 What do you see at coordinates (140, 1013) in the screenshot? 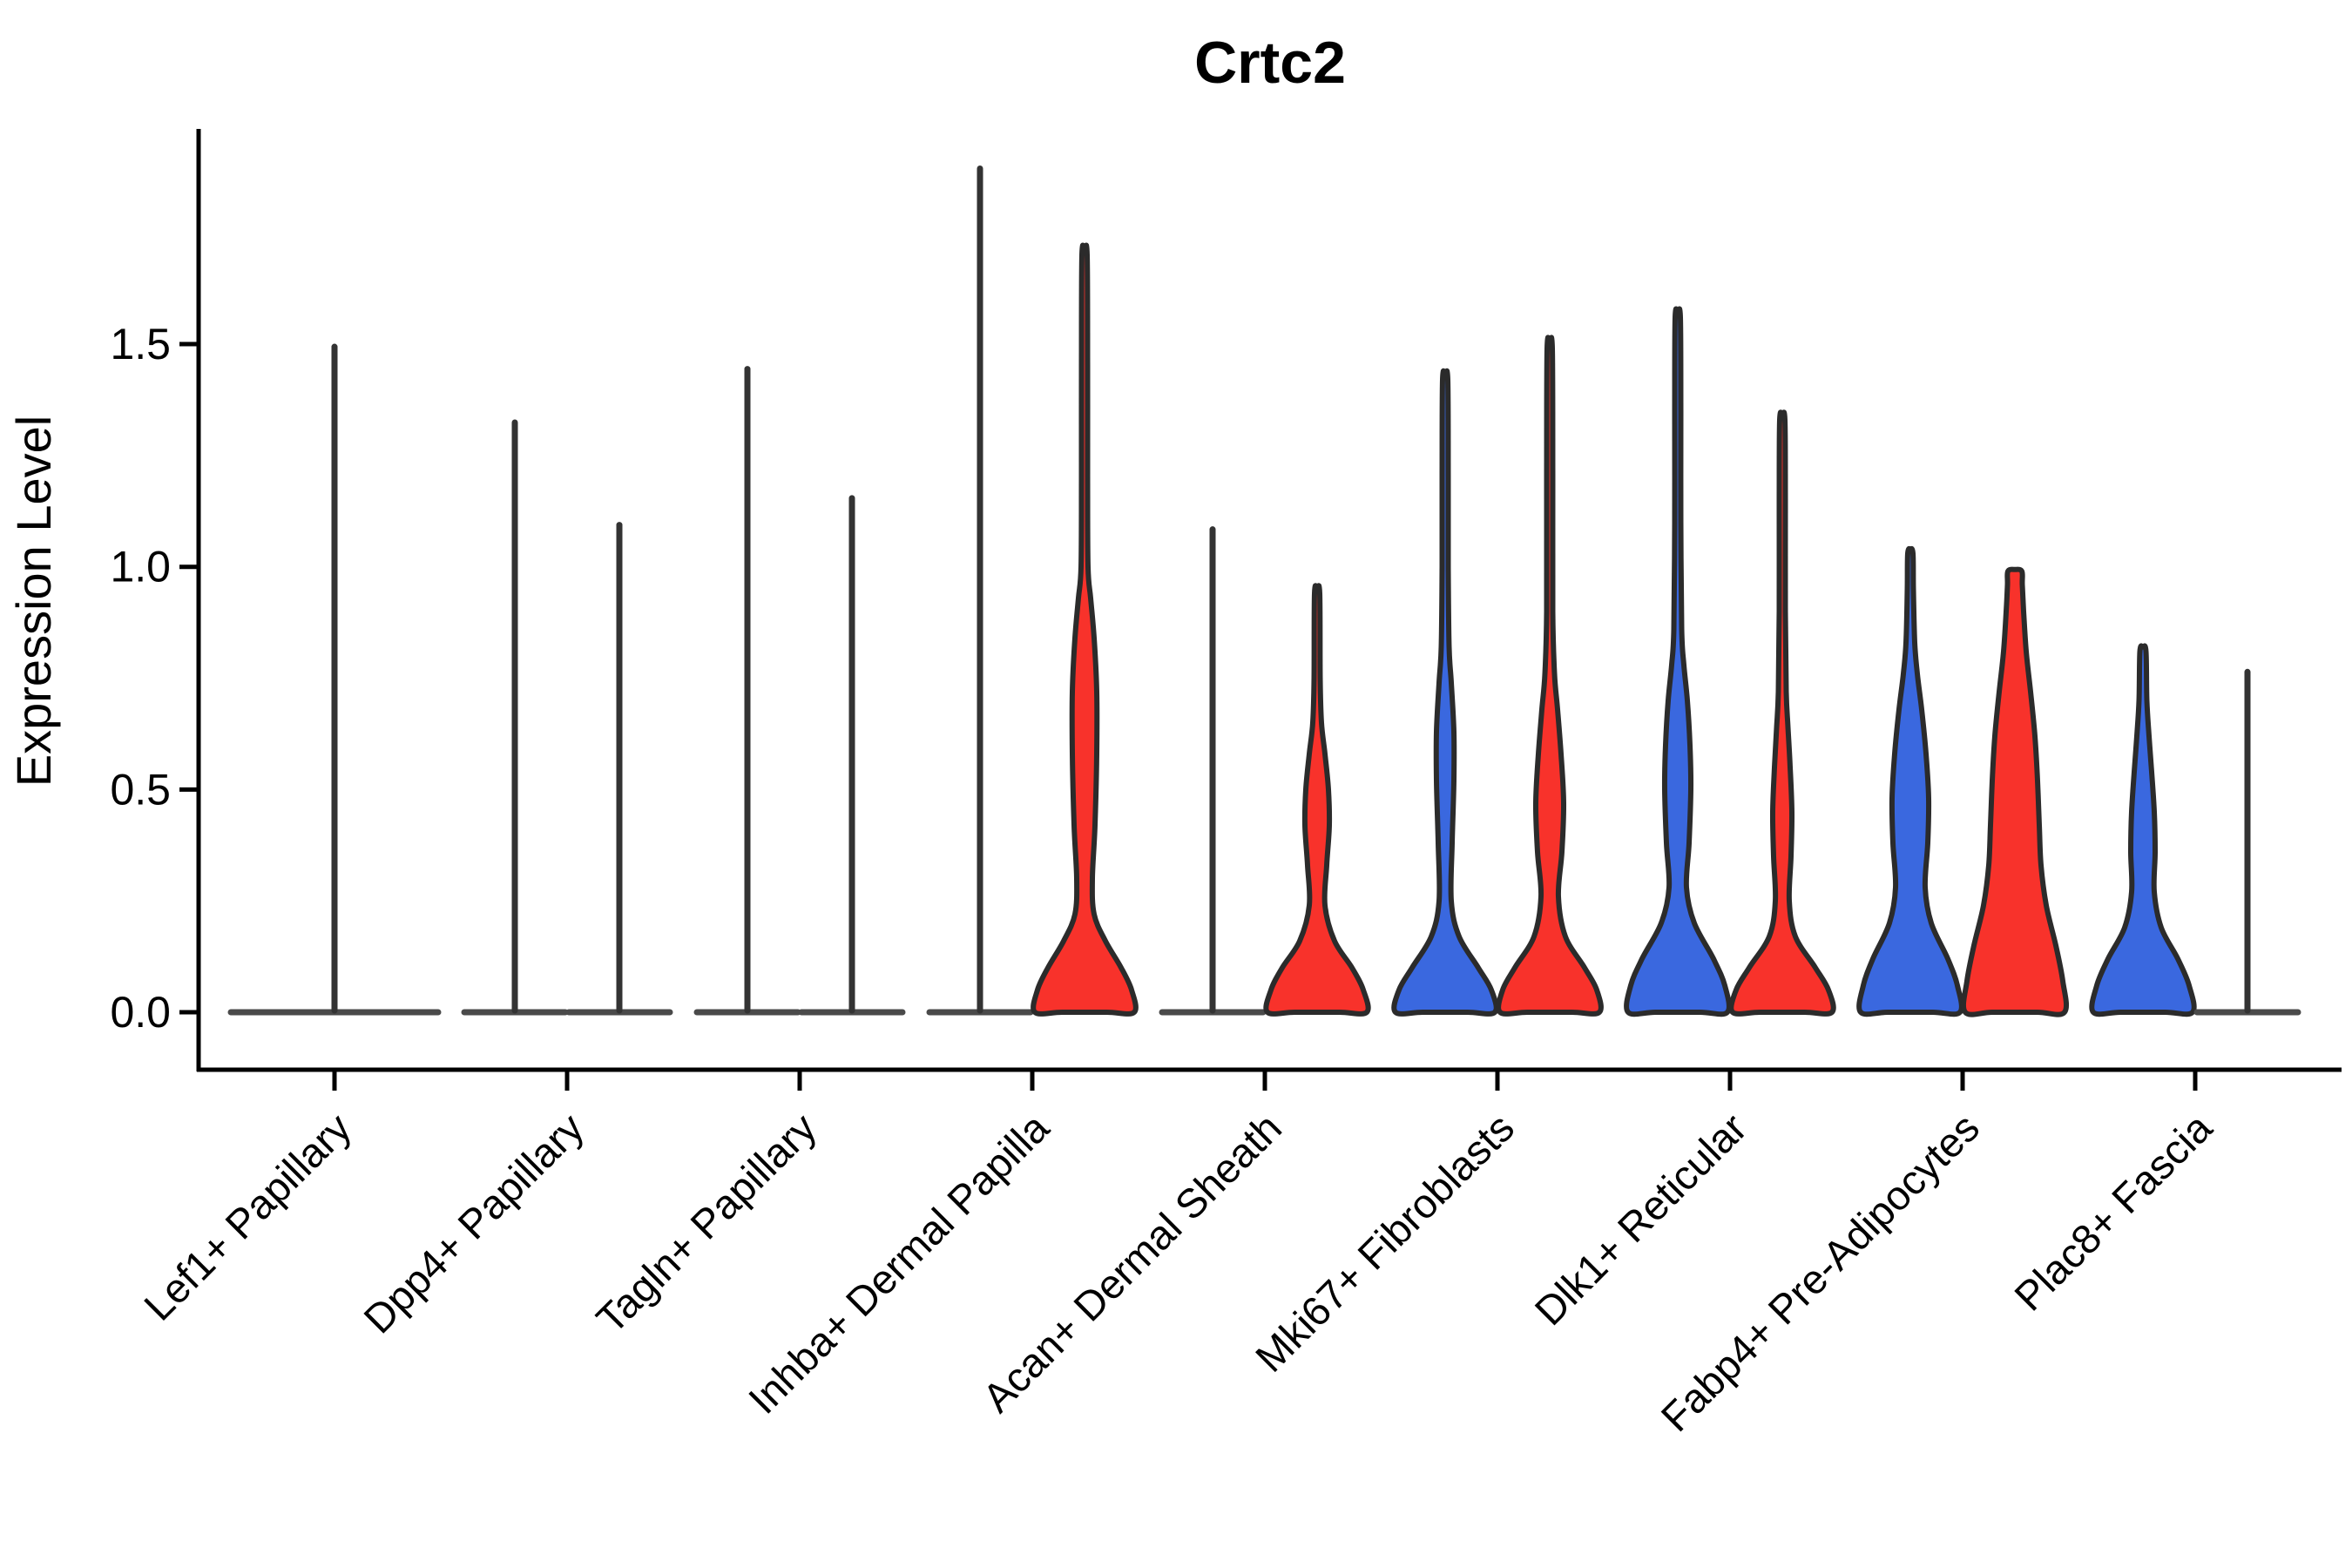
I see `y-tick-label: 0.0` at bounding box center [140, 1013].